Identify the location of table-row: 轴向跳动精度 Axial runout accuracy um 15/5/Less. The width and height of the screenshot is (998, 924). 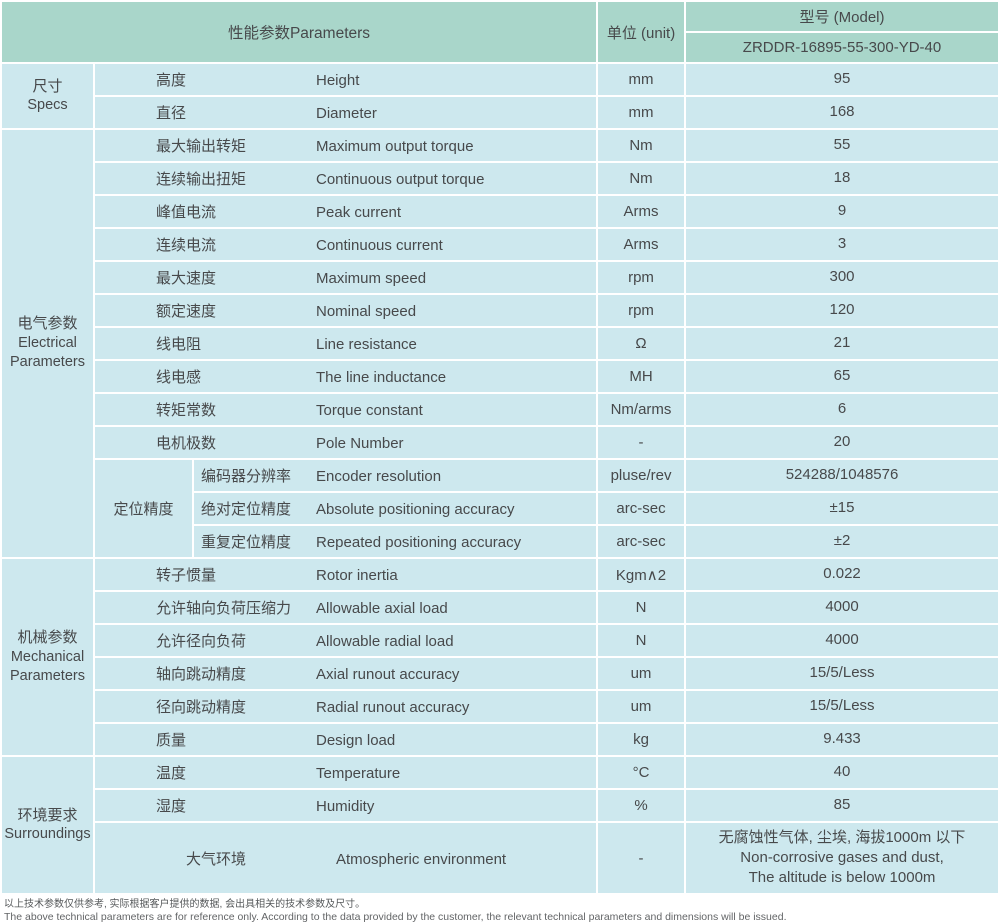
(499, 673).